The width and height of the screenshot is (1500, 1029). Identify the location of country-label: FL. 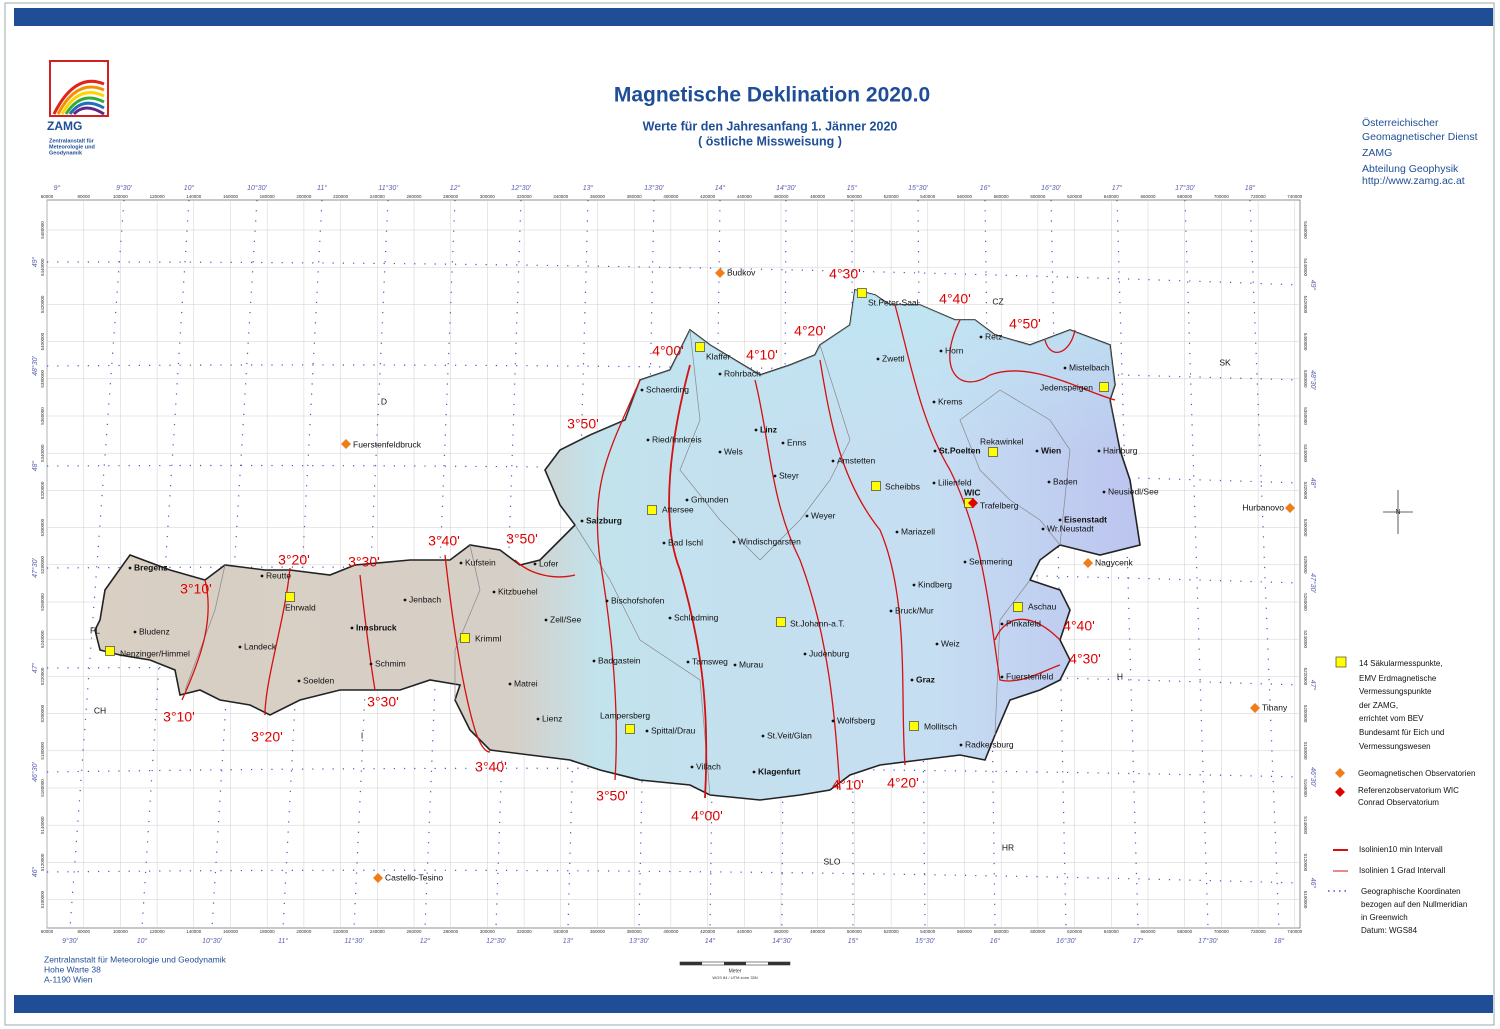
(95, 630).